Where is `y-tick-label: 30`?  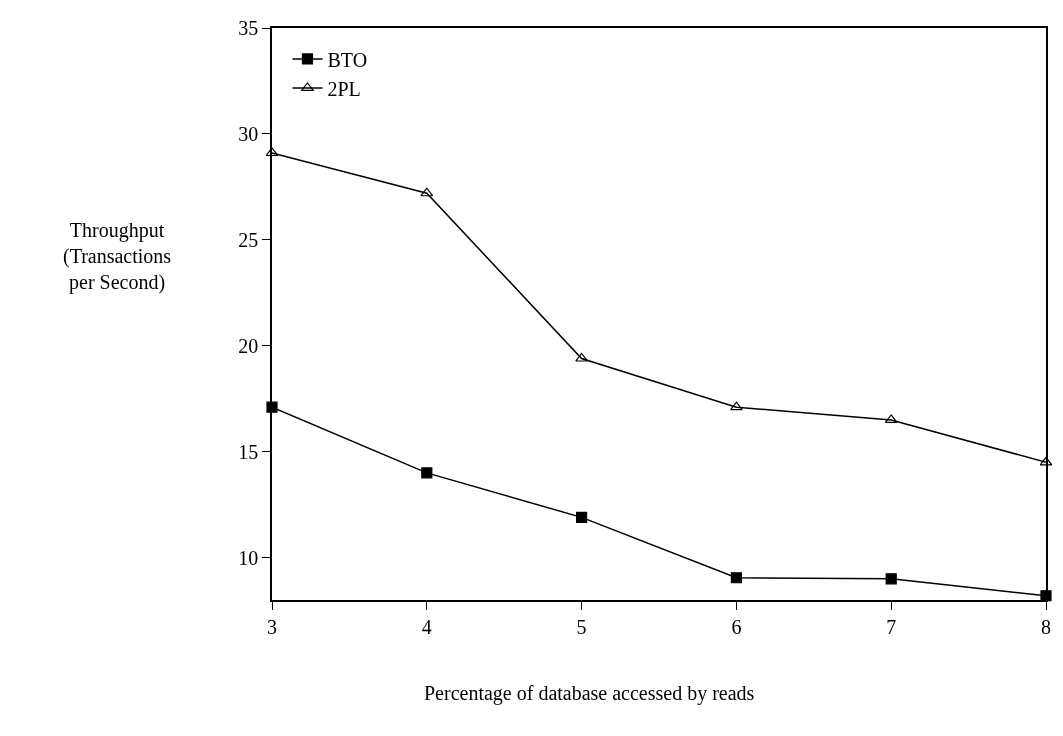
y-tick-label: 30 is located at coordinates (248, 133).